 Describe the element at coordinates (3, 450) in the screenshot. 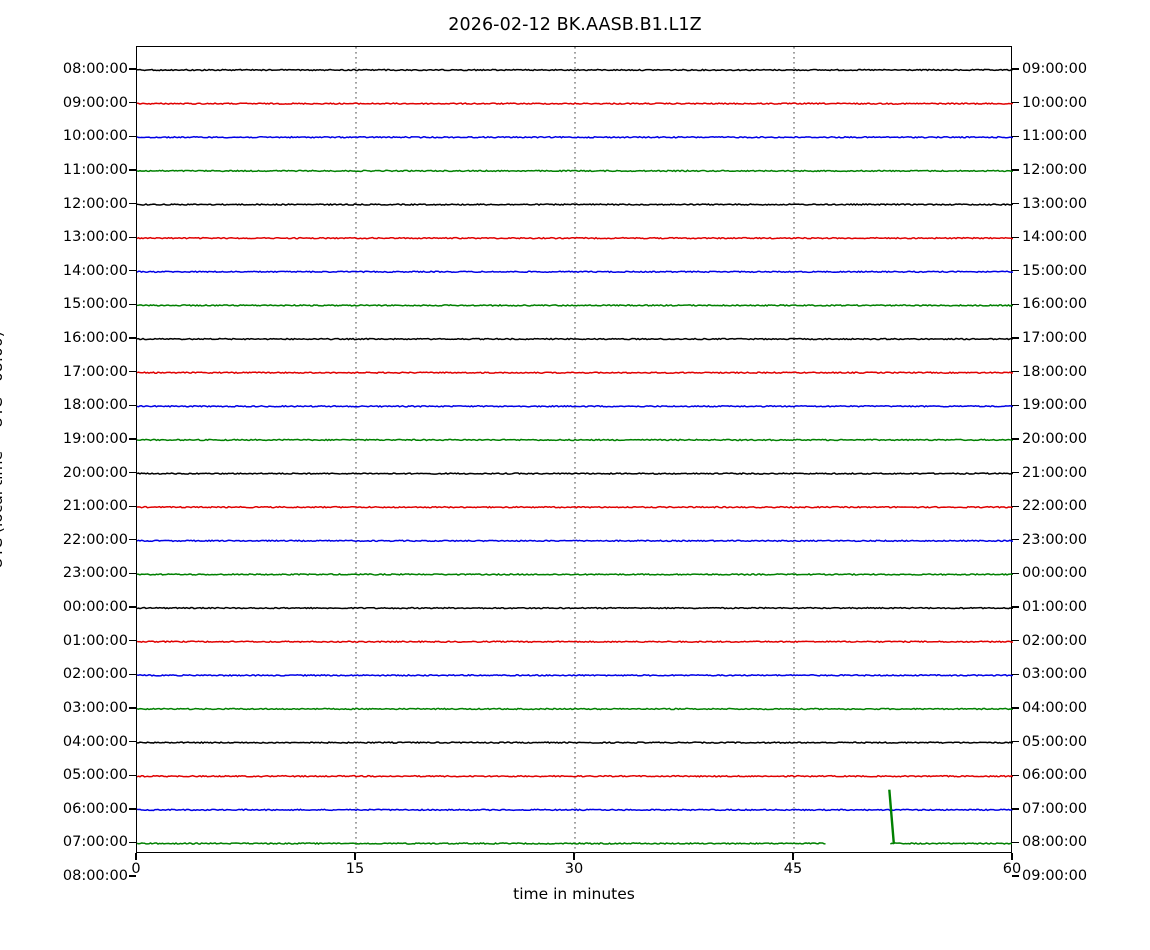

I see `y-axis-label: UTC (local time = UTC - 08:00)` at that location.